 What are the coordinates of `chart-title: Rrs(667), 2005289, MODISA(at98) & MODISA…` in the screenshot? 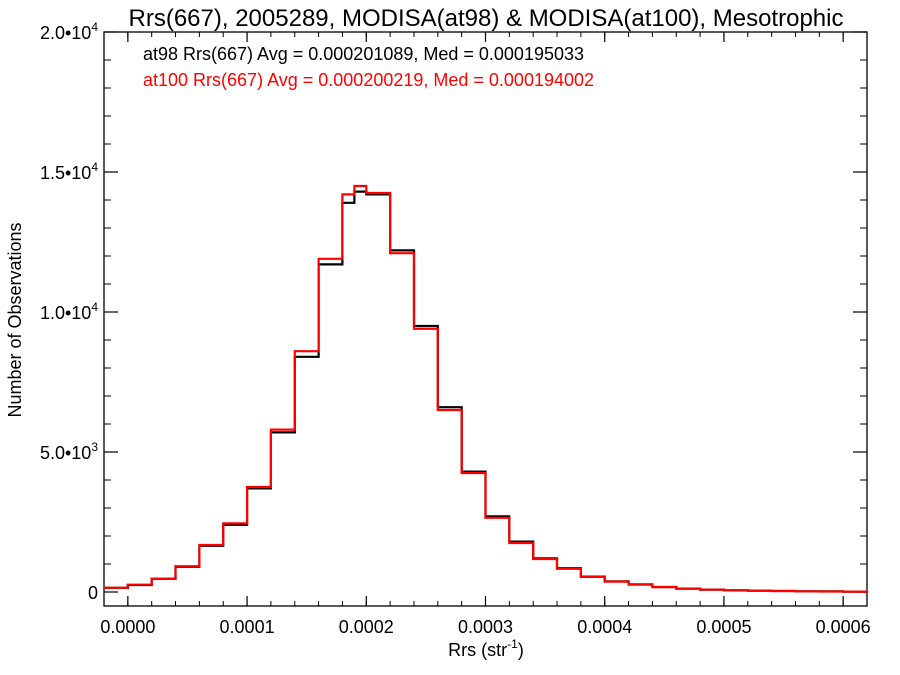 It's located at (486, 18).